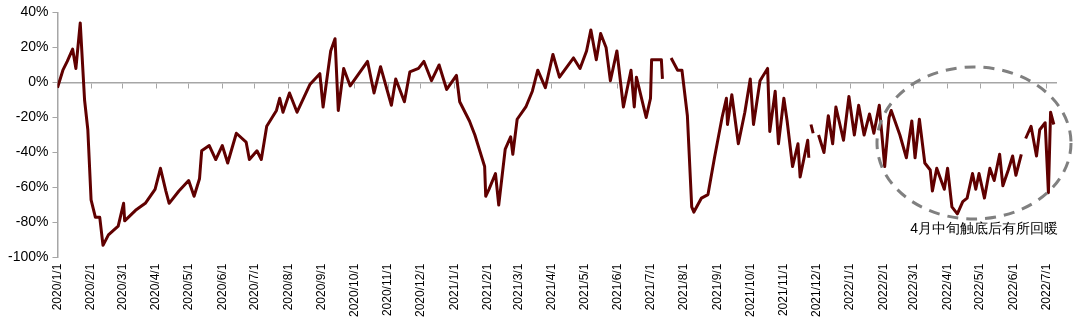 The width and height of the screenshot is (1080, 325). Describe the element at coordinates (849, 287) in the screenshot. I see `x-tick-label: 2022/1/1` at that location.